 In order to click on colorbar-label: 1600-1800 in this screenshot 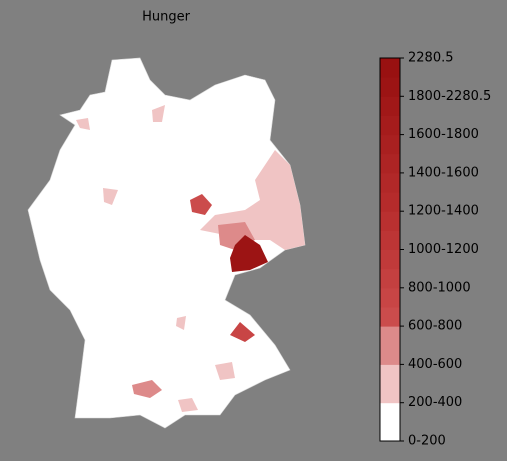, I will do `click(443, 134)`.